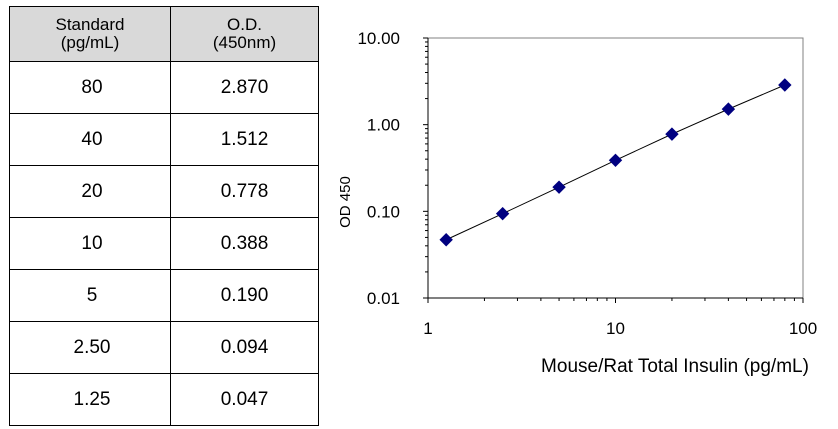  Describe the element at coordinates (90, 139) in the screenshot. I see `standard-cell: 40` at that location.